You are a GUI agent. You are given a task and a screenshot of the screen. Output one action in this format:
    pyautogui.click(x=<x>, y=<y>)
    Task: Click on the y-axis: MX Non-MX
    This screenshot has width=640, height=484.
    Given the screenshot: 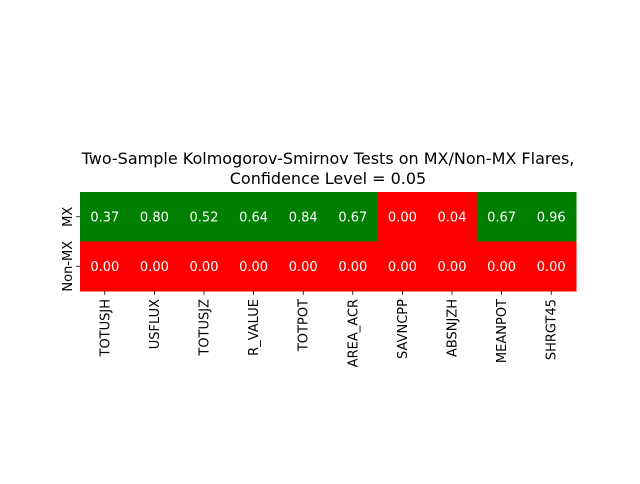 What is the action you would take?
    pyautogui.click(x=70, y=249)
    